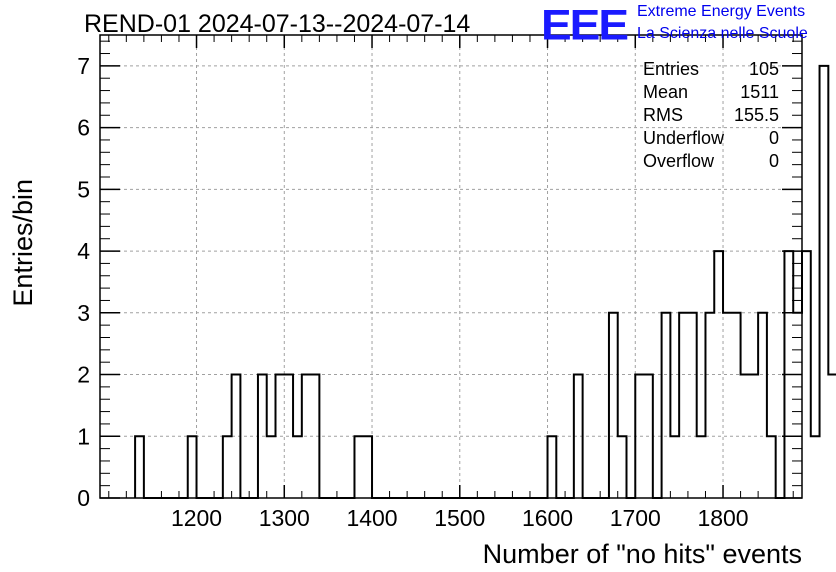  Describe the element at coordinates (277, 24) in the screenshot. I see `chart-title: REND-01 2024-07-13--2024-07-14` at that location.